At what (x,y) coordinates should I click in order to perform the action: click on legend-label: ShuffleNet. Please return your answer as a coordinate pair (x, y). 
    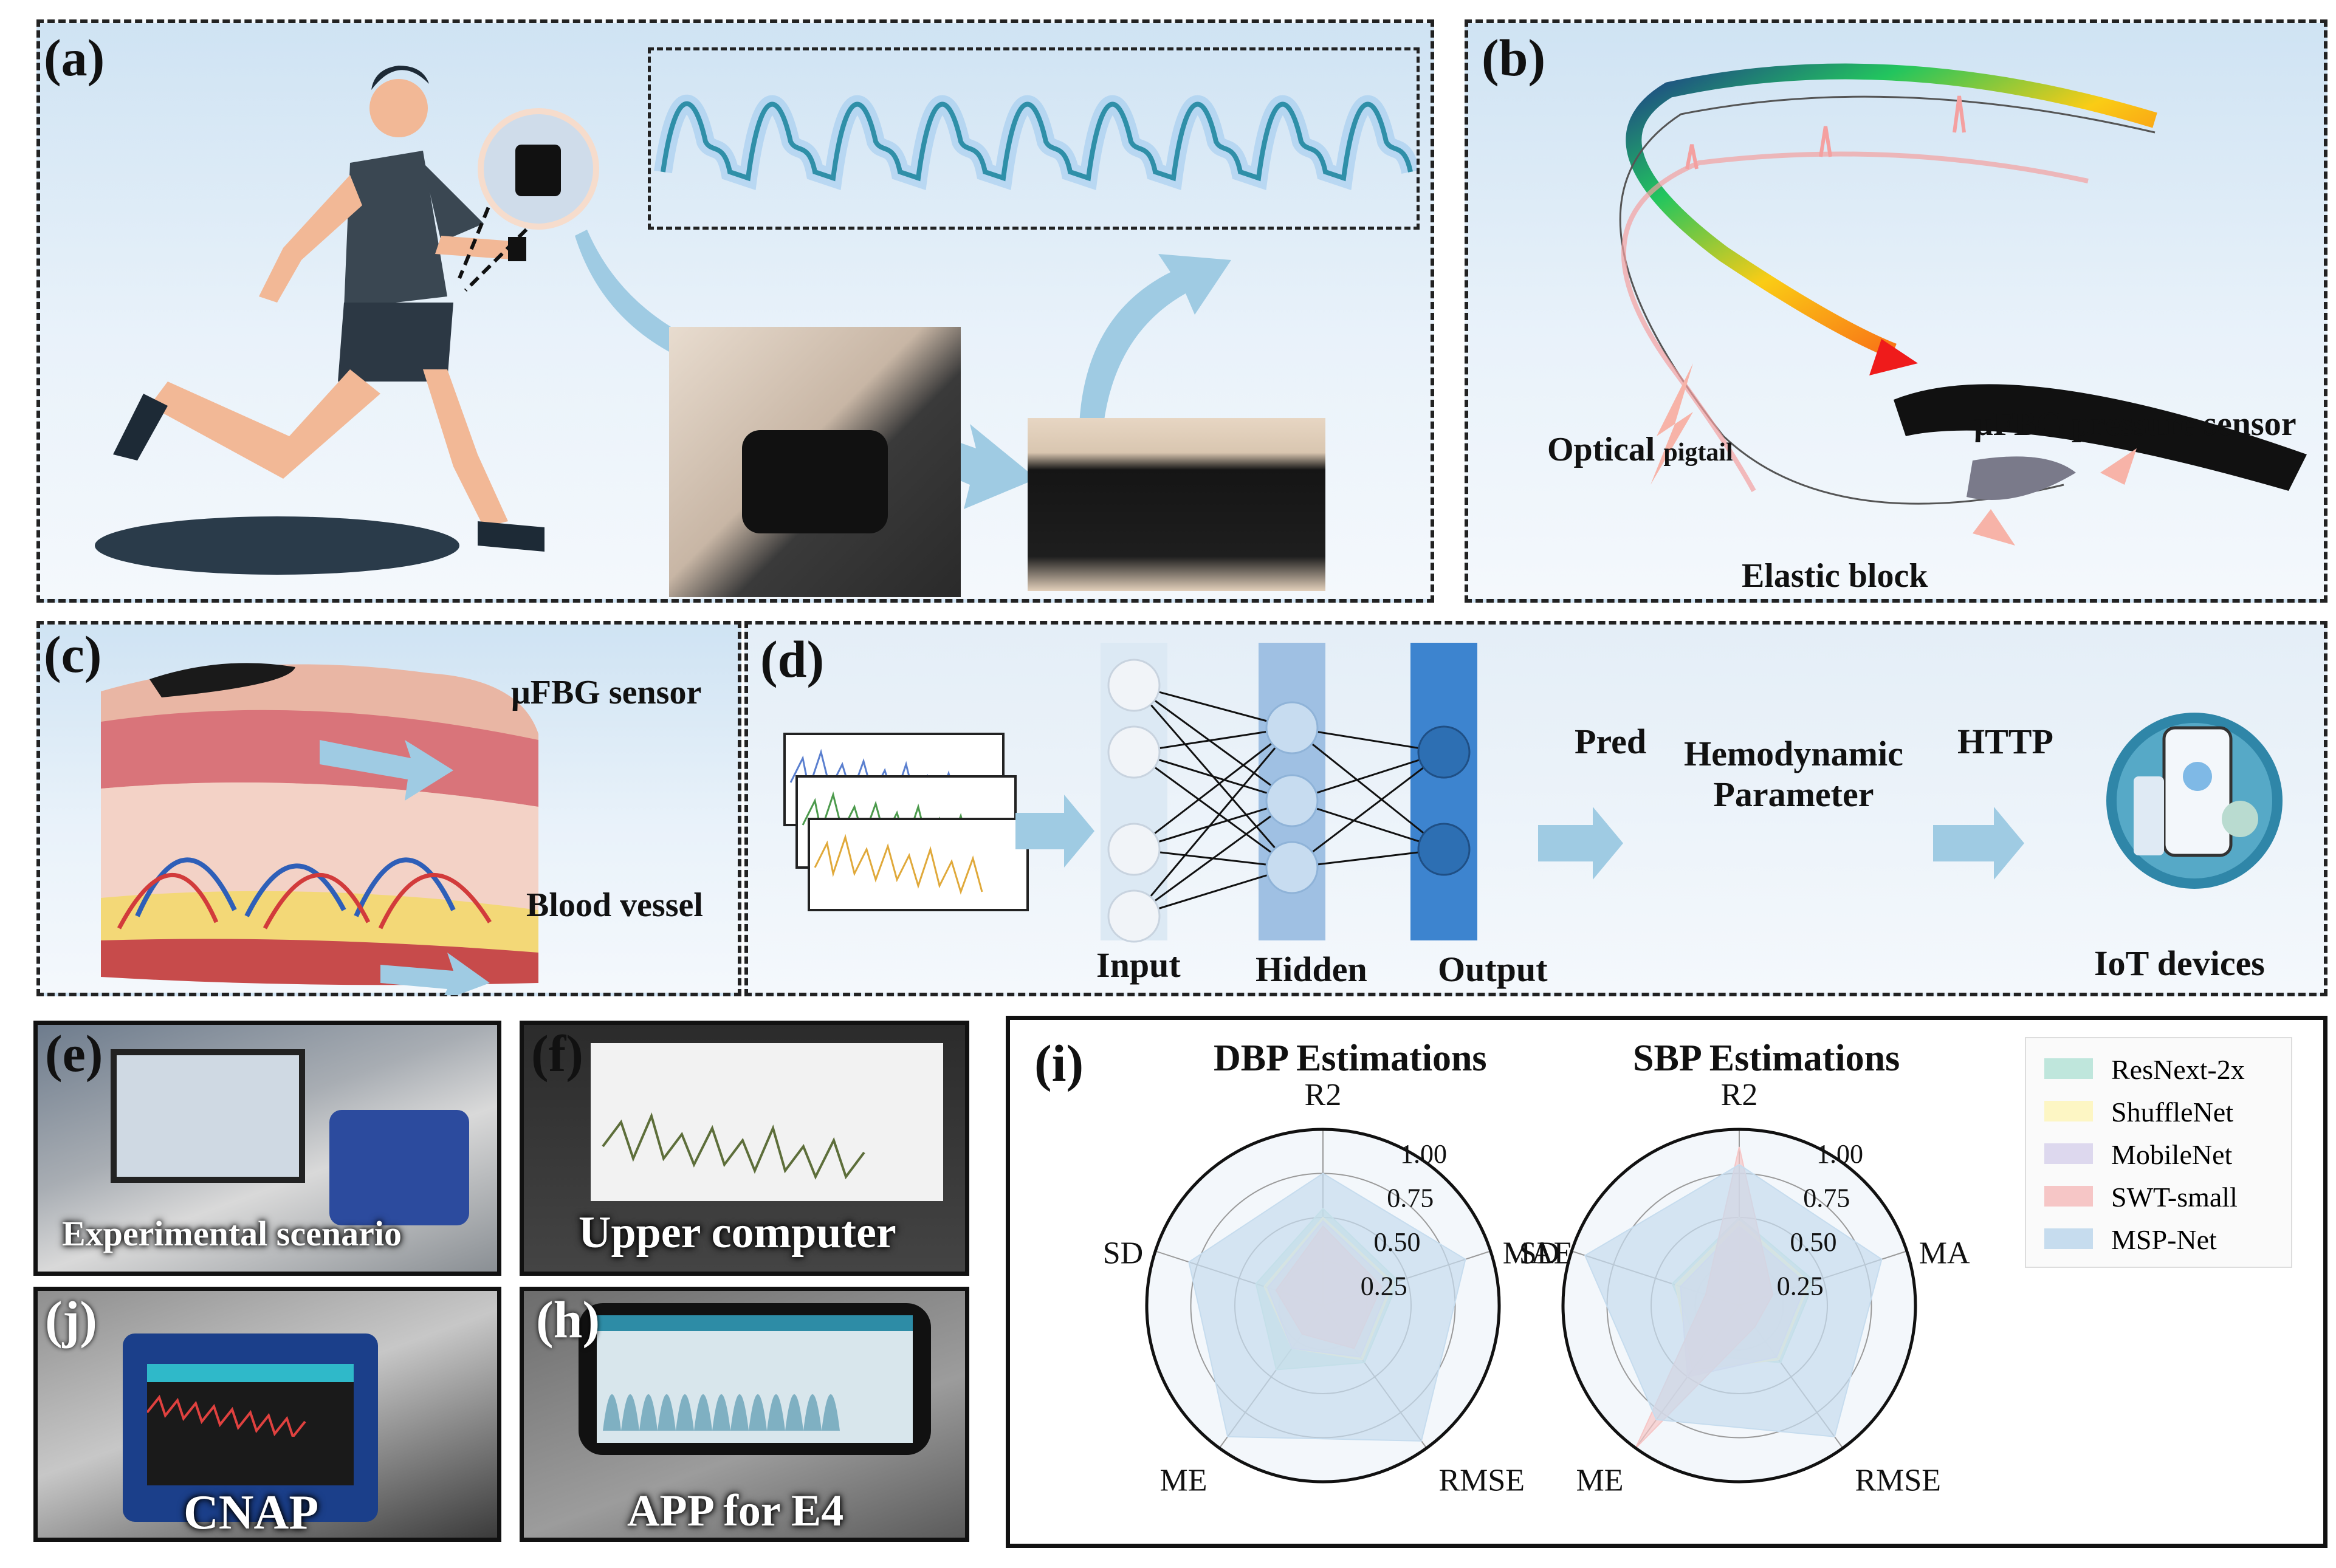
    Looking at the image, I should click on (2172, 1112).